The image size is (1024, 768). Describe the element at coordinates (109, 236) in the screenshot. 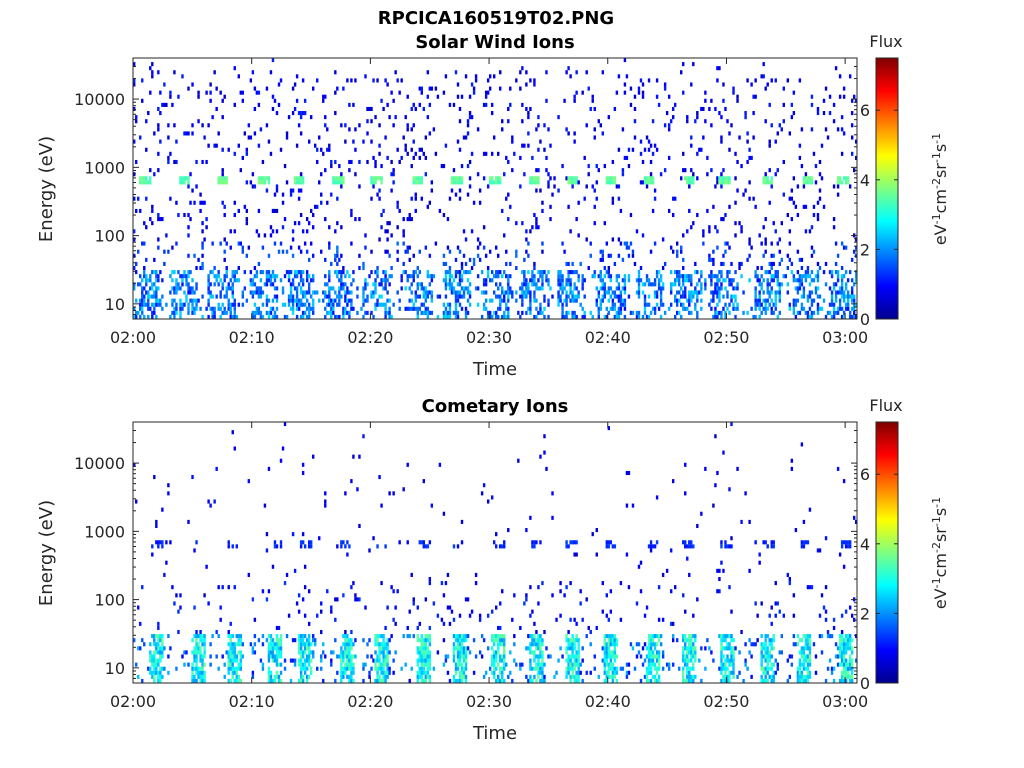

I see `y-tick-label: 100` at that location.